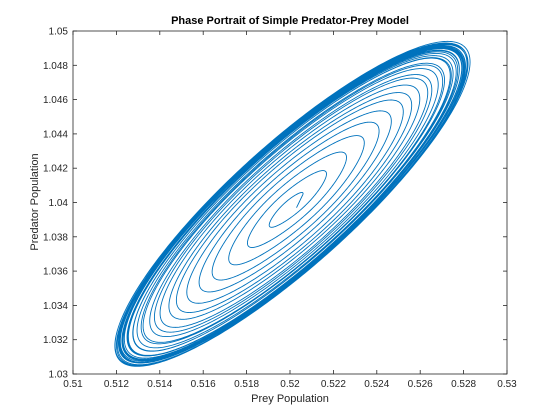  What do you see at coordinates (333, 384) in the screenshot?
I see `x-tick-label: 0.522` at bounding box center [333, 384].